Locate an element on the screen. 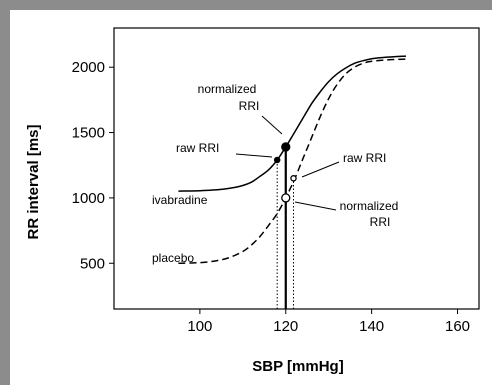 This screenshot has height=385, width=492. annotation-normalized-bottom-line2: RRI is located at coordinates (380, 222).